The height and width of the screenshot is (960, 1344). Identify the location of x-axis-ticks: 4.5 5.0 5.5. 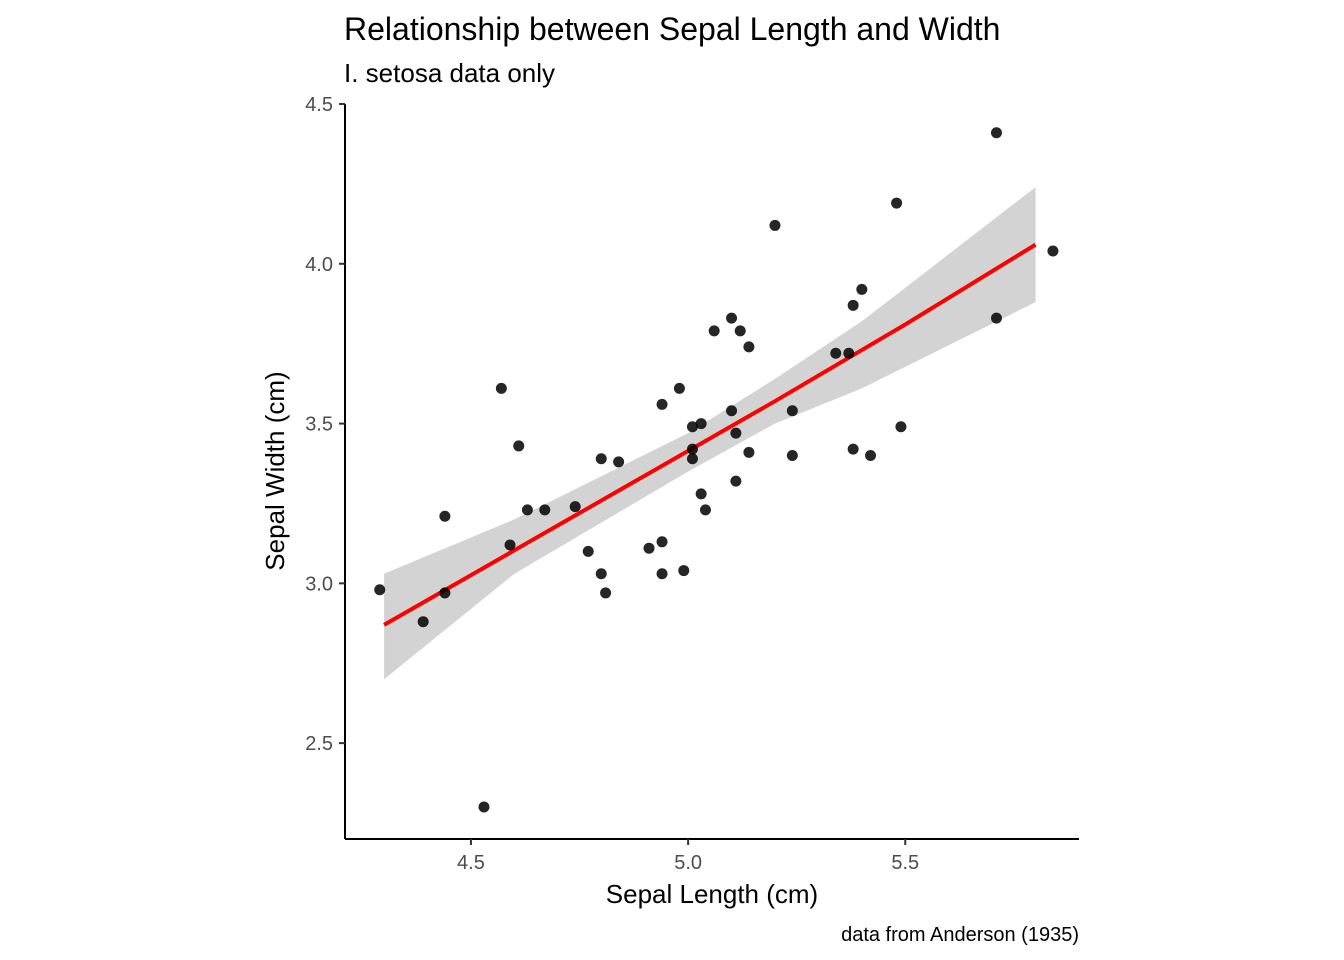
(688, 856).